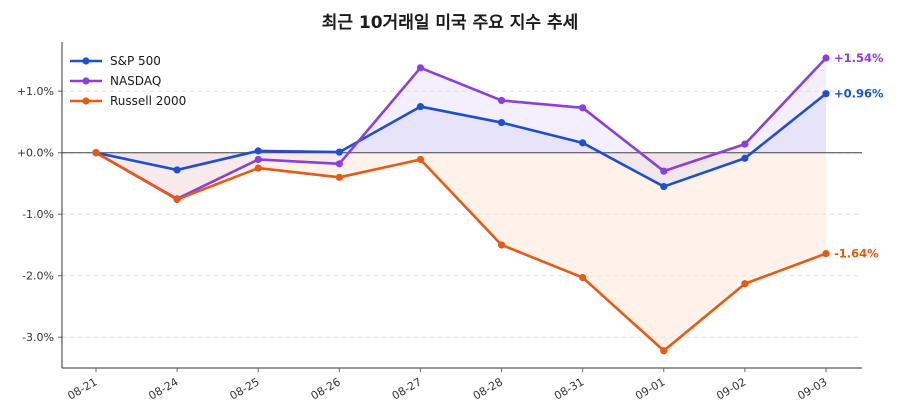  I want to click on x-tick-label: 08-21, so click(82, 388).